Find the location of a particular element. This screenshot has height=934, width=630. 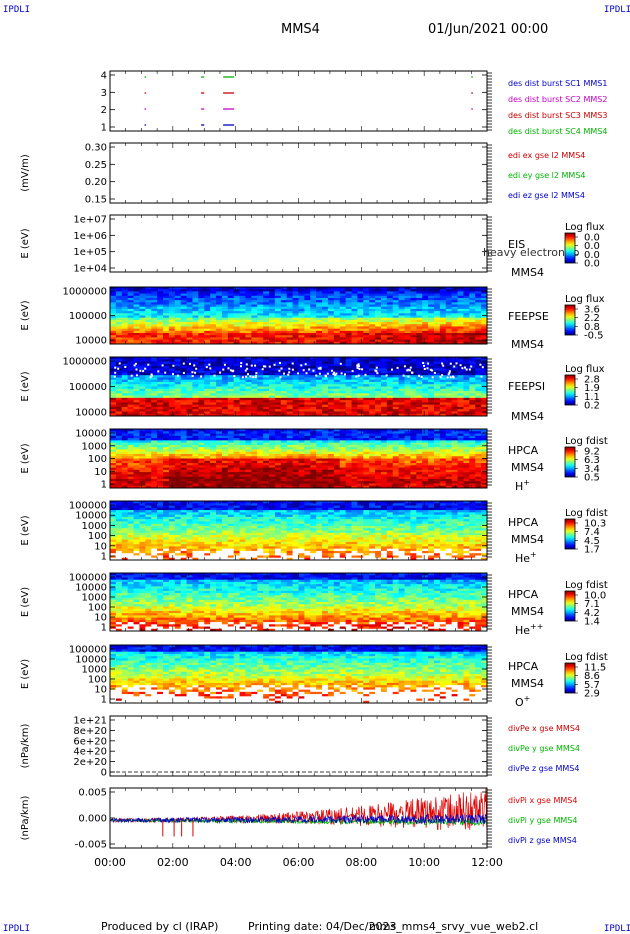

y-tick-label: 0.30 is located at coordinates (96, 148).